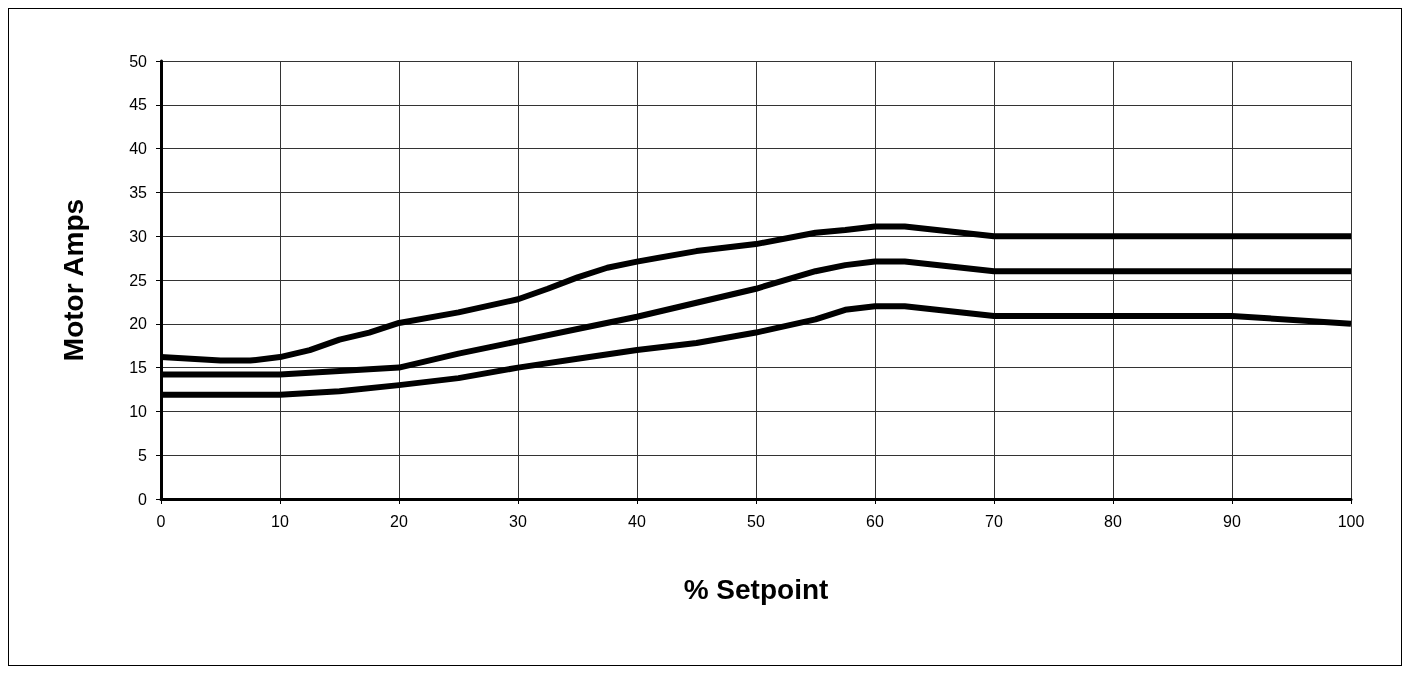 This screenshot has width=1410, height=674. What do you see at coordinates (637, 521) in the screenshot?
I see `x-tick-label: 40` at bounding box center [637, 521].